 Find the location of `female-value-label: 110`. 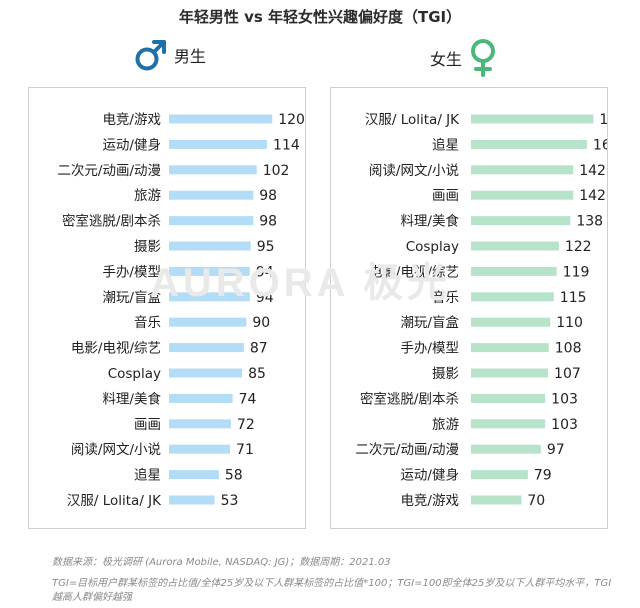

female-value-label: 110 is located at coordinates (569, 323).